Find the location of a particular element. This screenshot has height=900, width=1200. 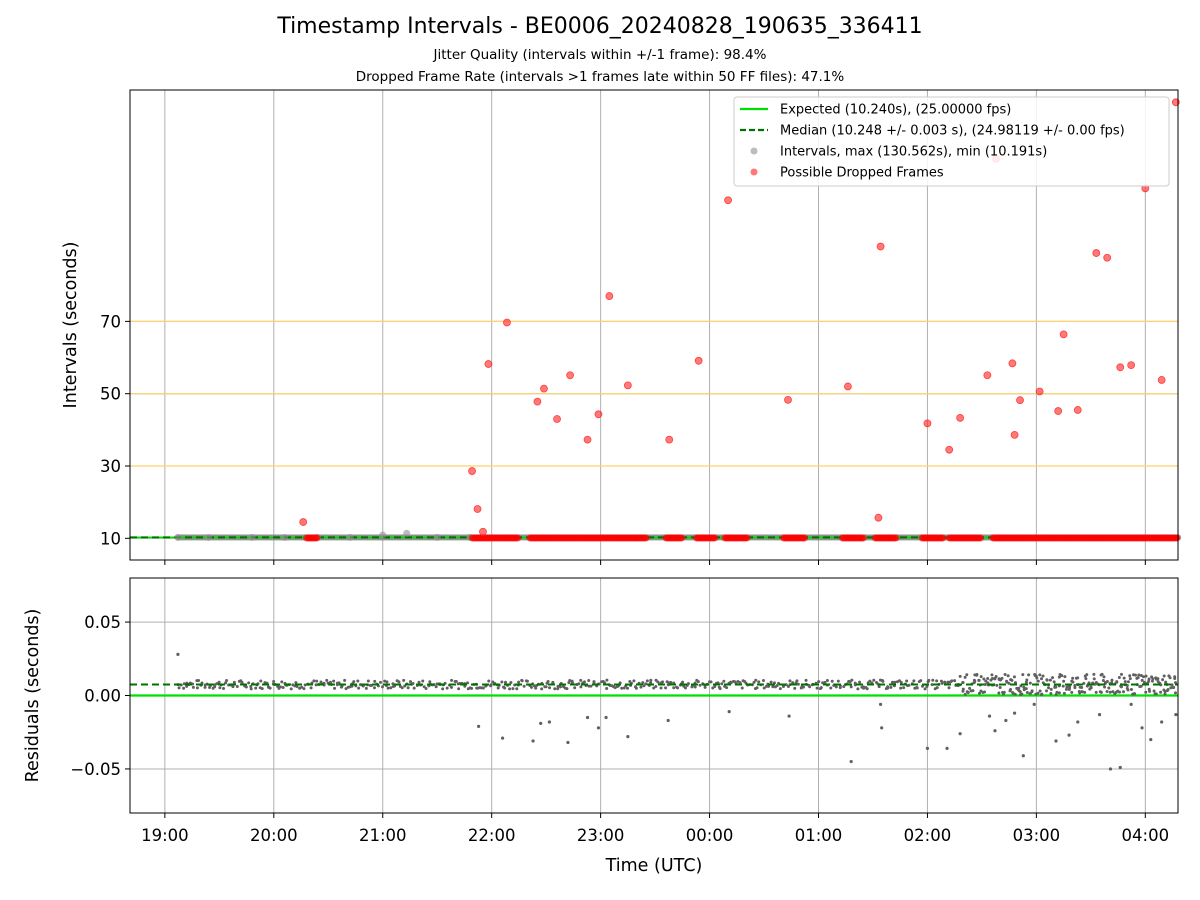

x-tick-label: 03:00 is located at coordinates (1037, 835).